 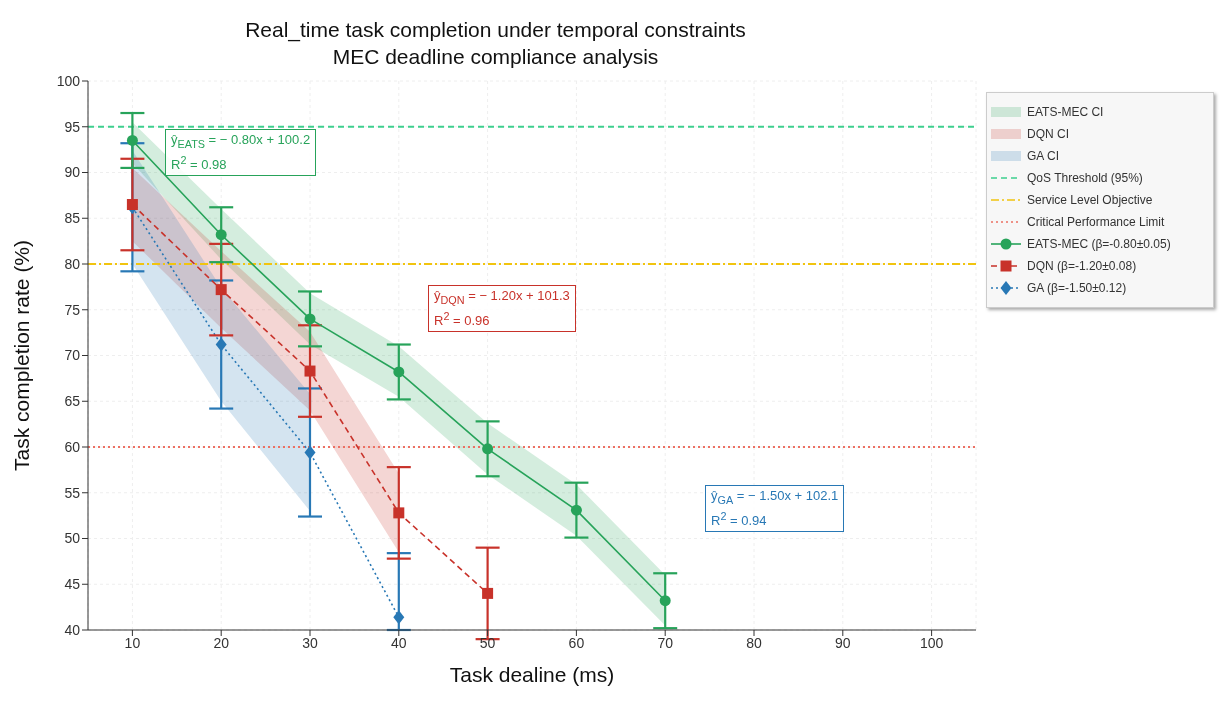 What do you see at coordinates (72, 538) in the screenshot?
I see `y-tick-label: 50` at bounding box center [72, 538].